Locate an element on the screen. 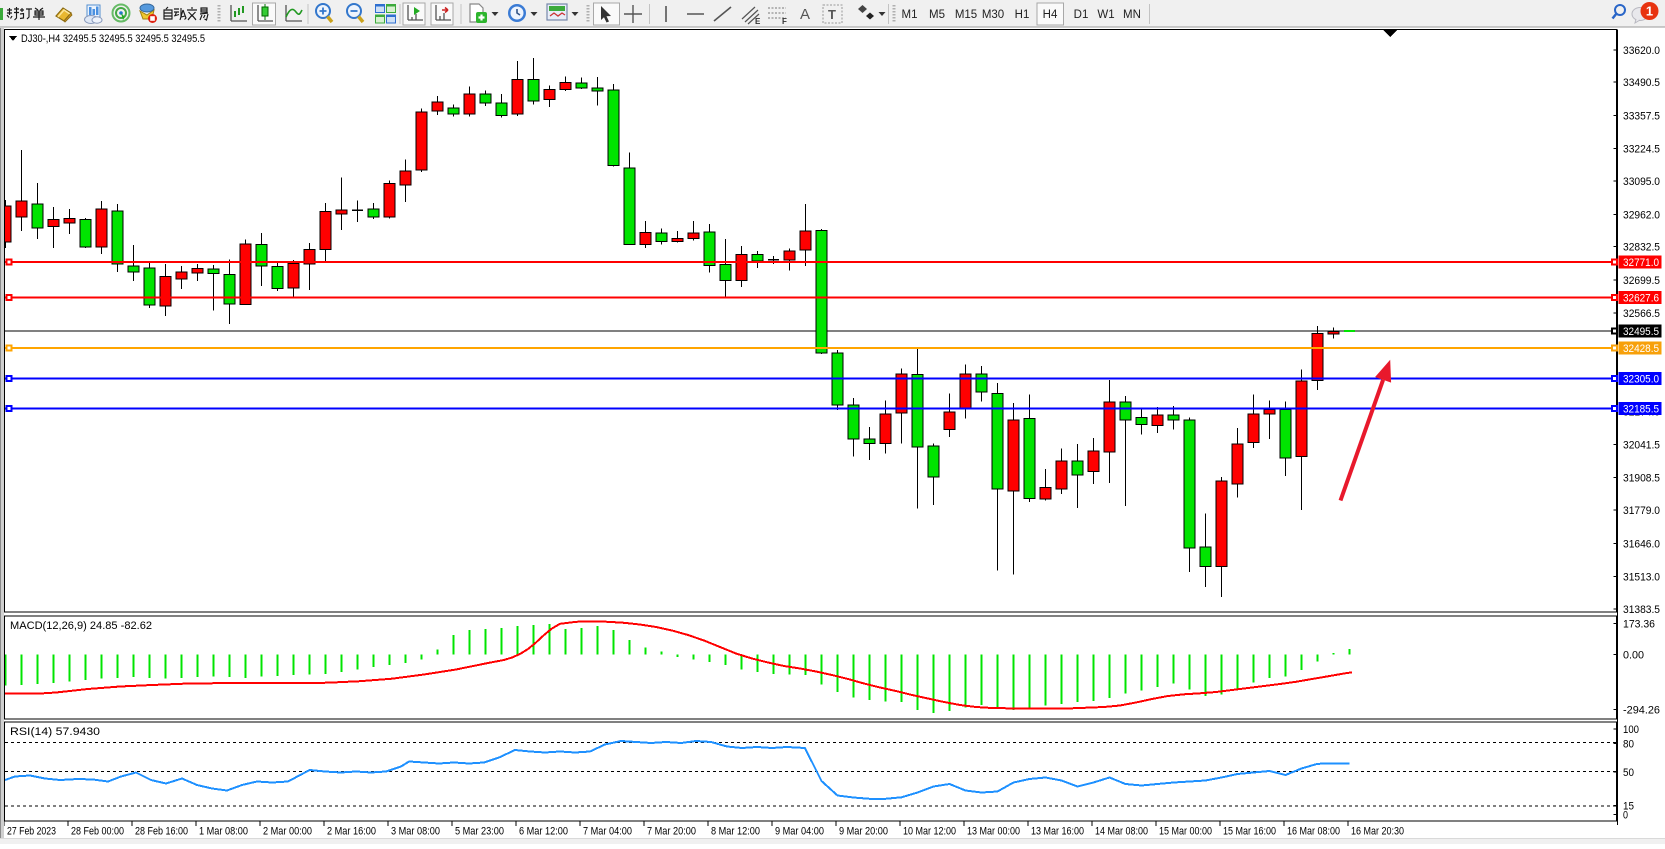 The width and height of the screenshot is (1665, 849). svg-text: 27 Feb 2023 is located at coordinates (31, 832).